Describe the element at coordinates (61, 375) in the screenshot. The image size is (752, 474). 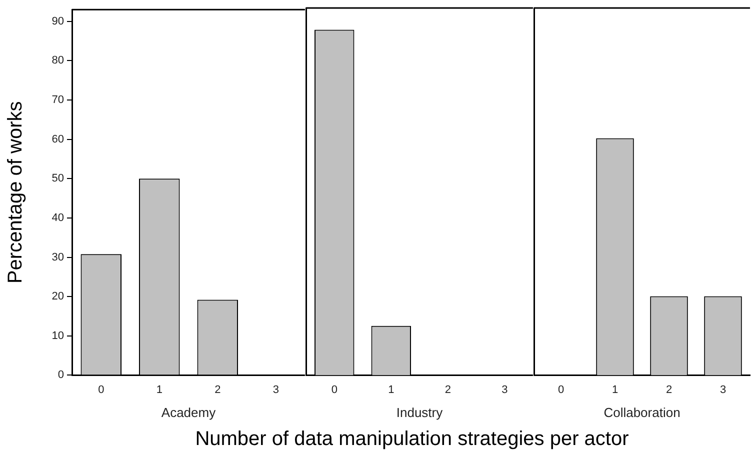
I see `y-tick-label: 0` at that location.